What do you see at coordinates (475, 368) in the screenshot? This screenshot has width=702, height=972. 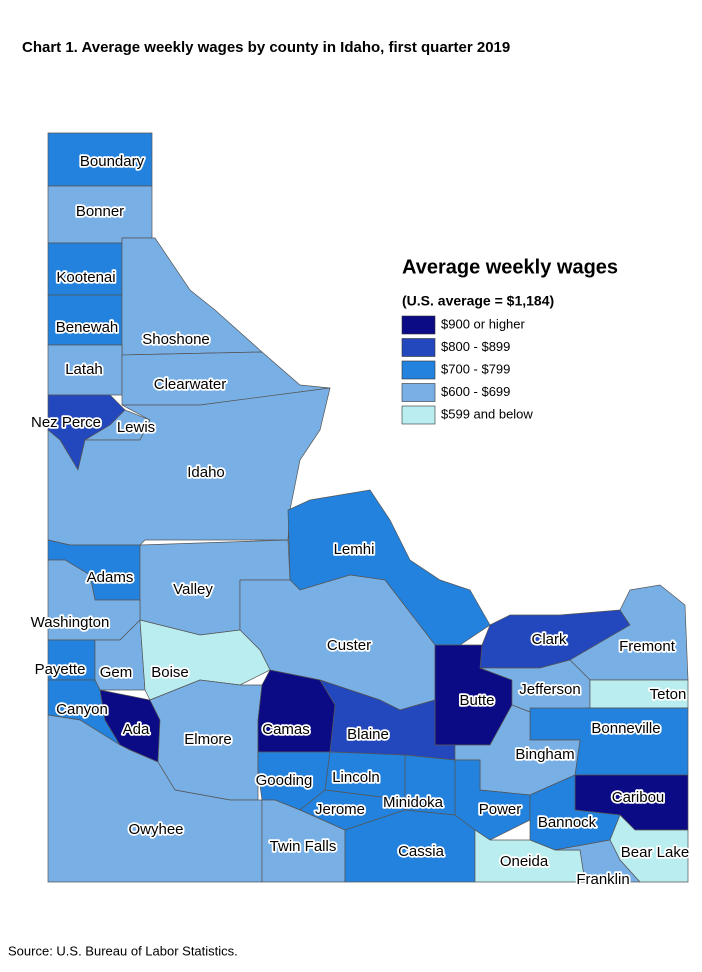 I see `legend-label: $700 - $799` at bounding box center [475, 368].